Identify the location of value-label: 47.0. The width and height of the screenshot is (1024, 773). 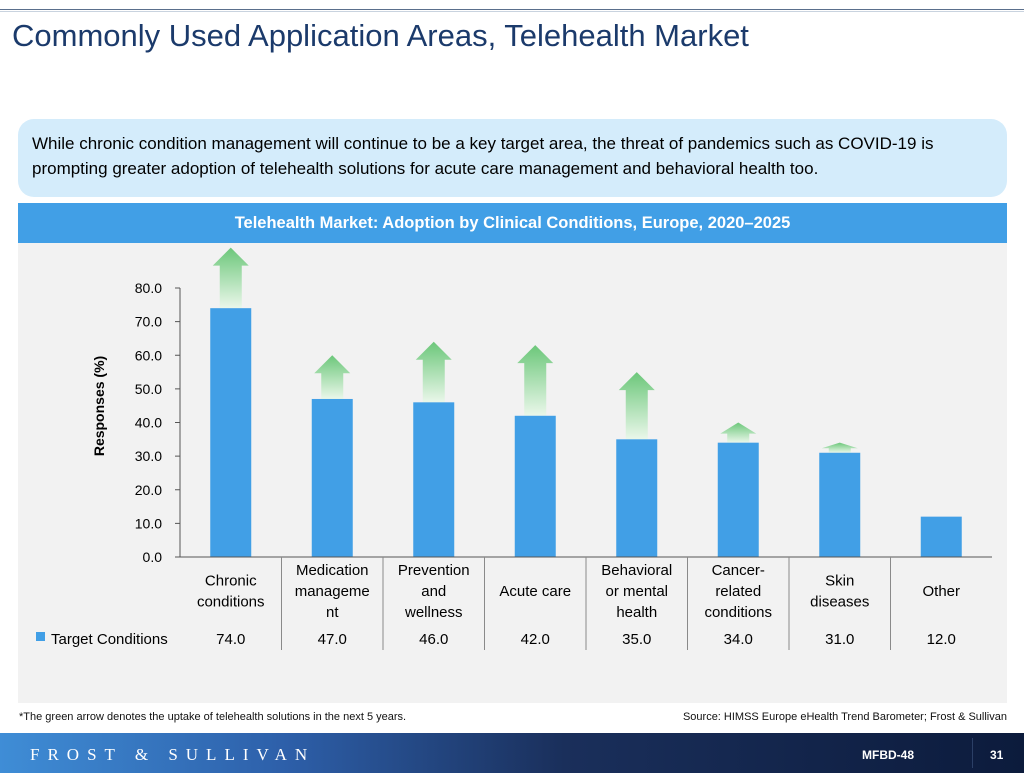
(332, 639).